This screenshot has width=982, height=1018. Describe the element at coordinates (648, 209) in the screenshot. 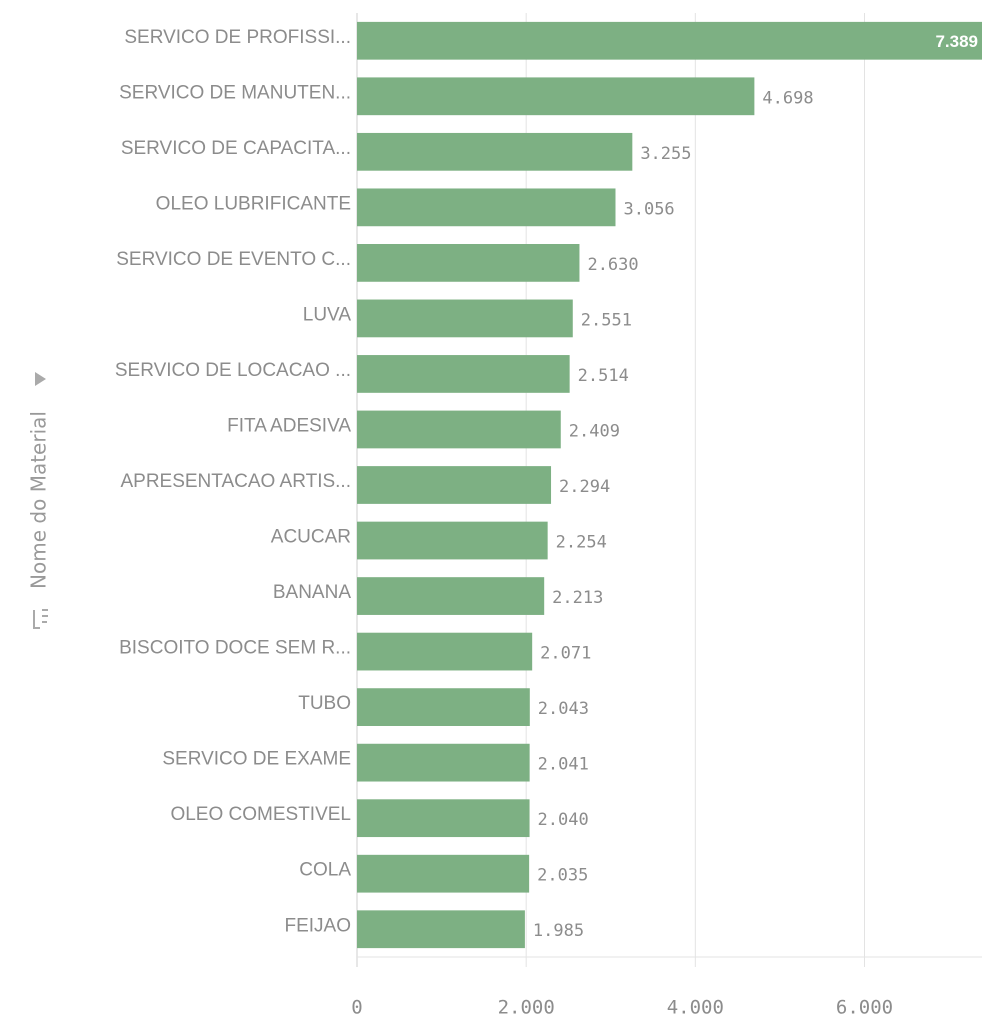

I see `value-label: 3.056` at that location.